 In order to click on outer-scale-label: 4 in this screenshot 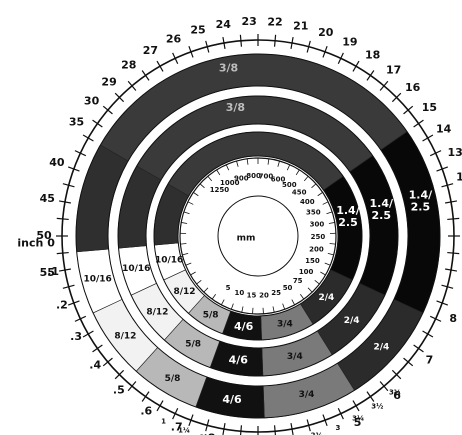, I will do `click(313, 434)`.